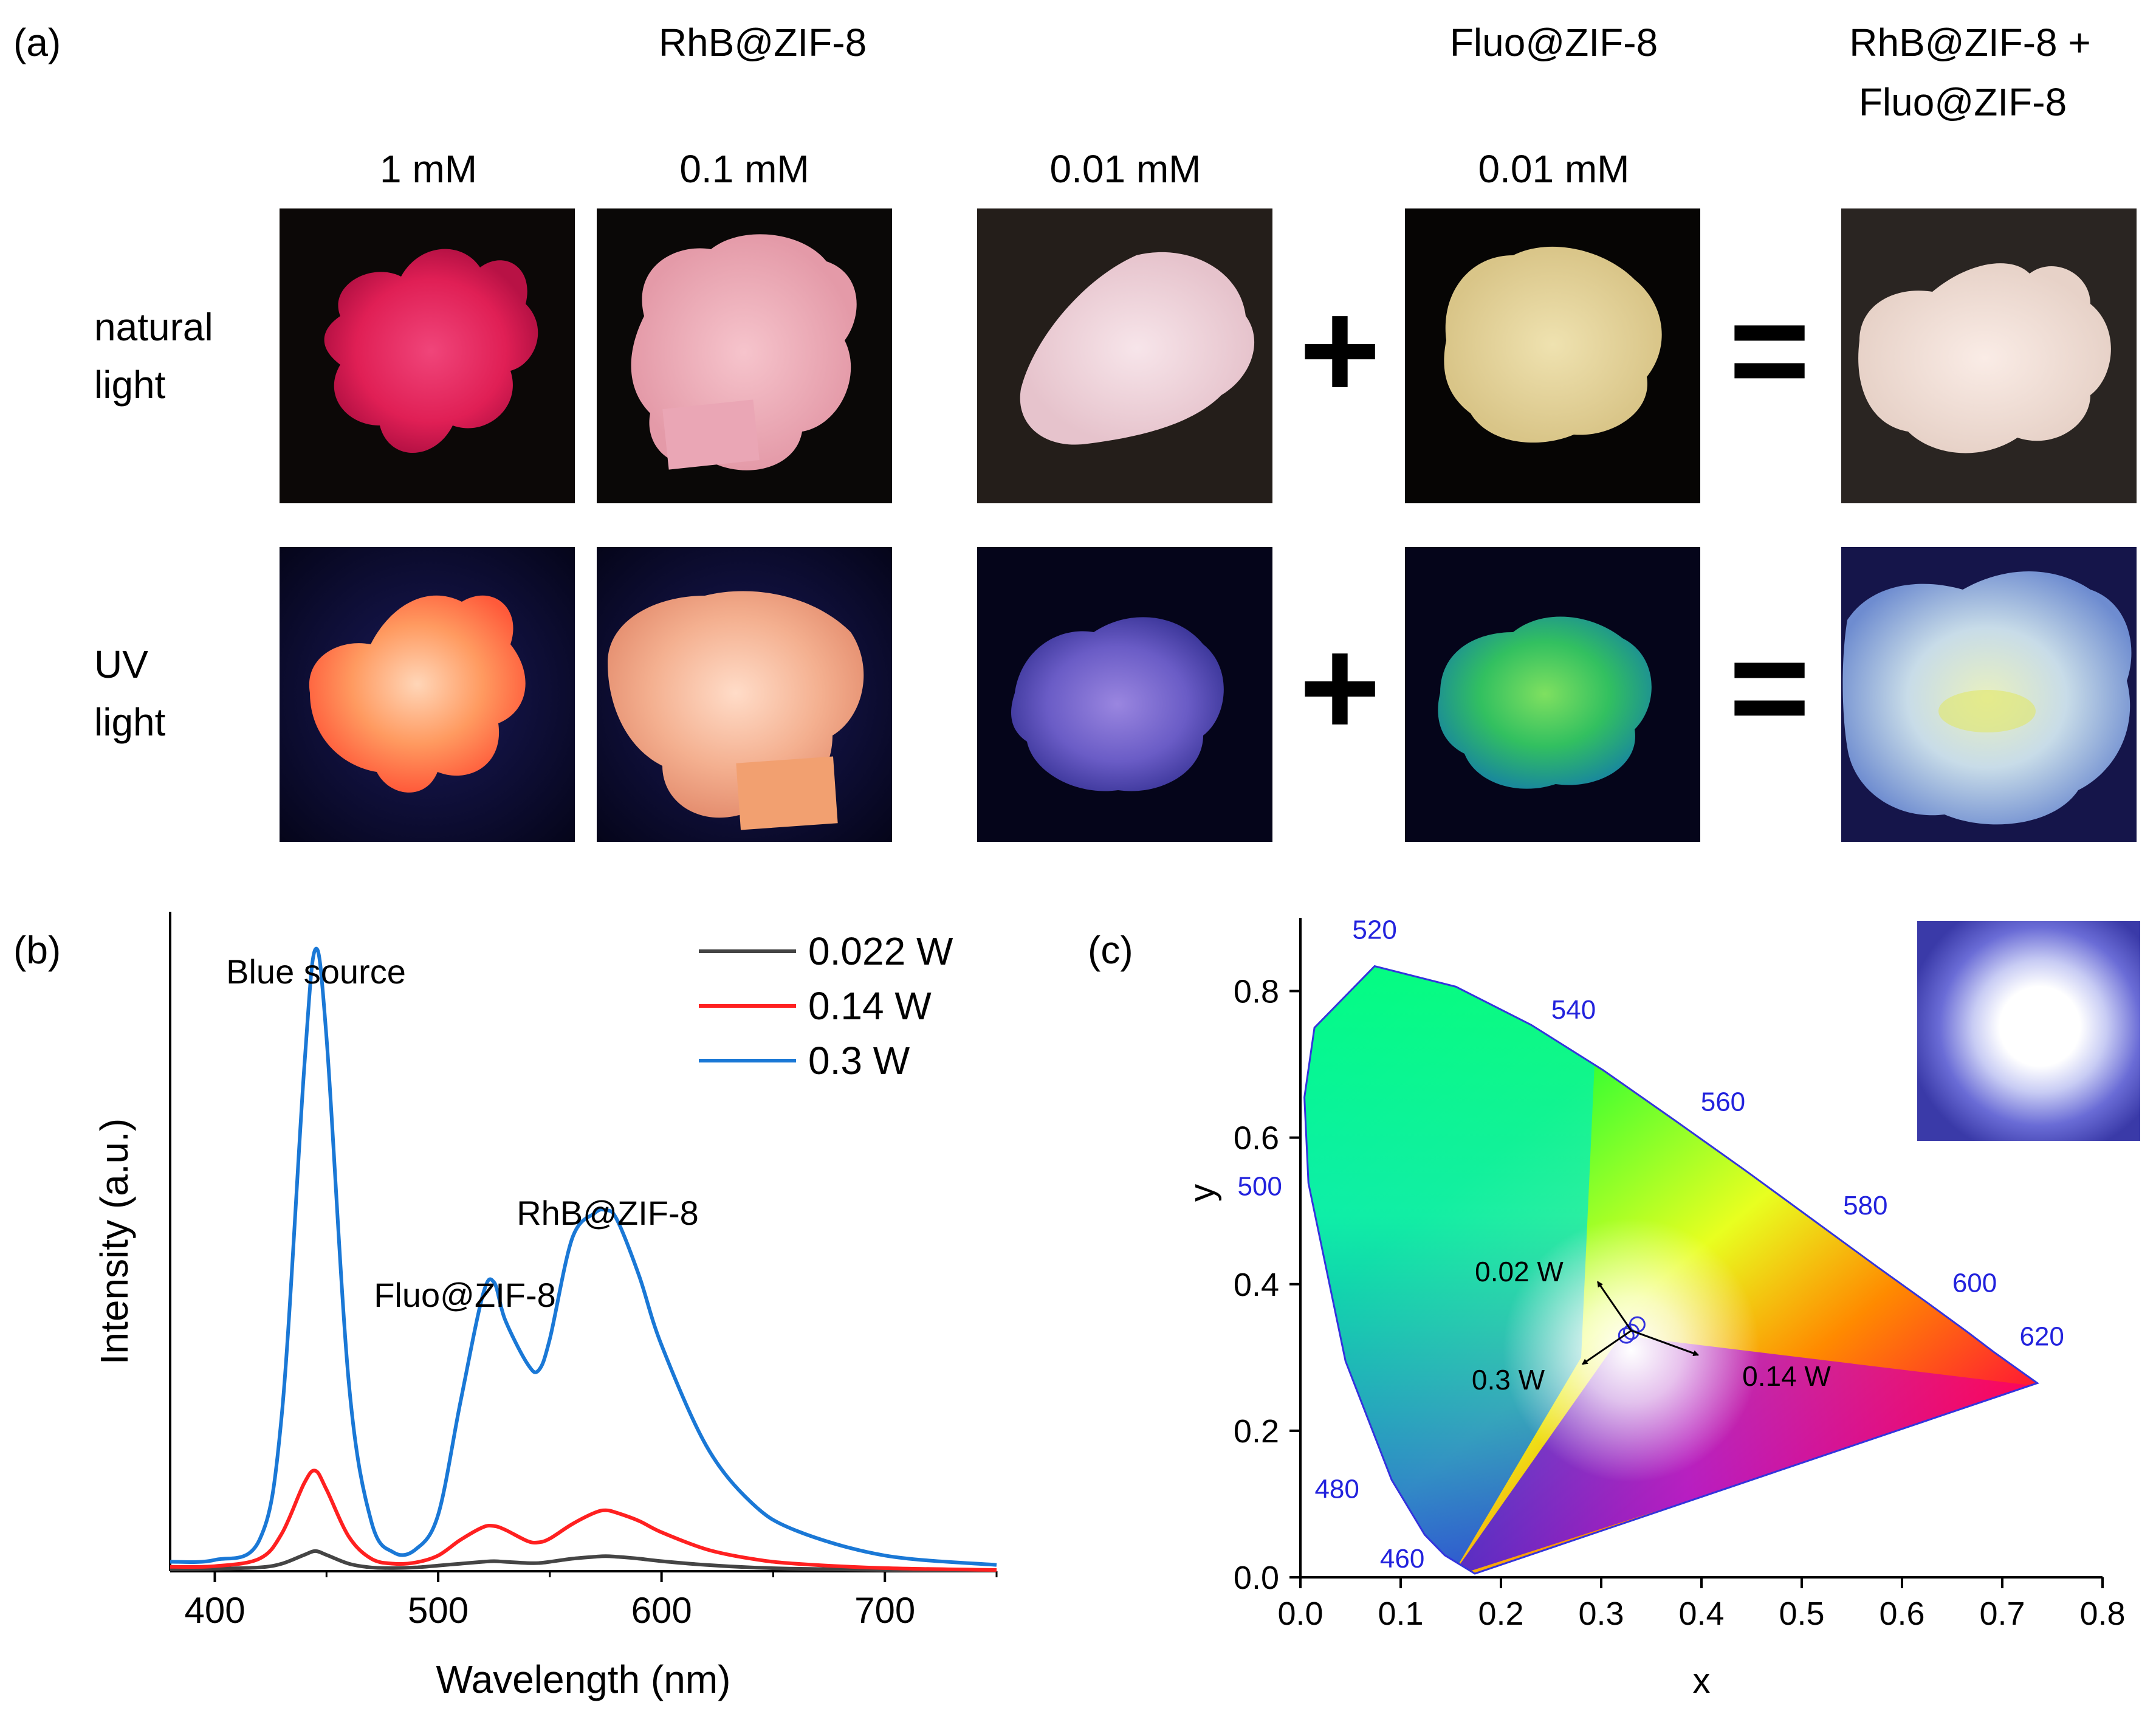 This screenshot has width=2156, height=1725. Describe the element at coordinates (884, 1610) in the screenshot. I see `x-tick-label: 700` at that location.